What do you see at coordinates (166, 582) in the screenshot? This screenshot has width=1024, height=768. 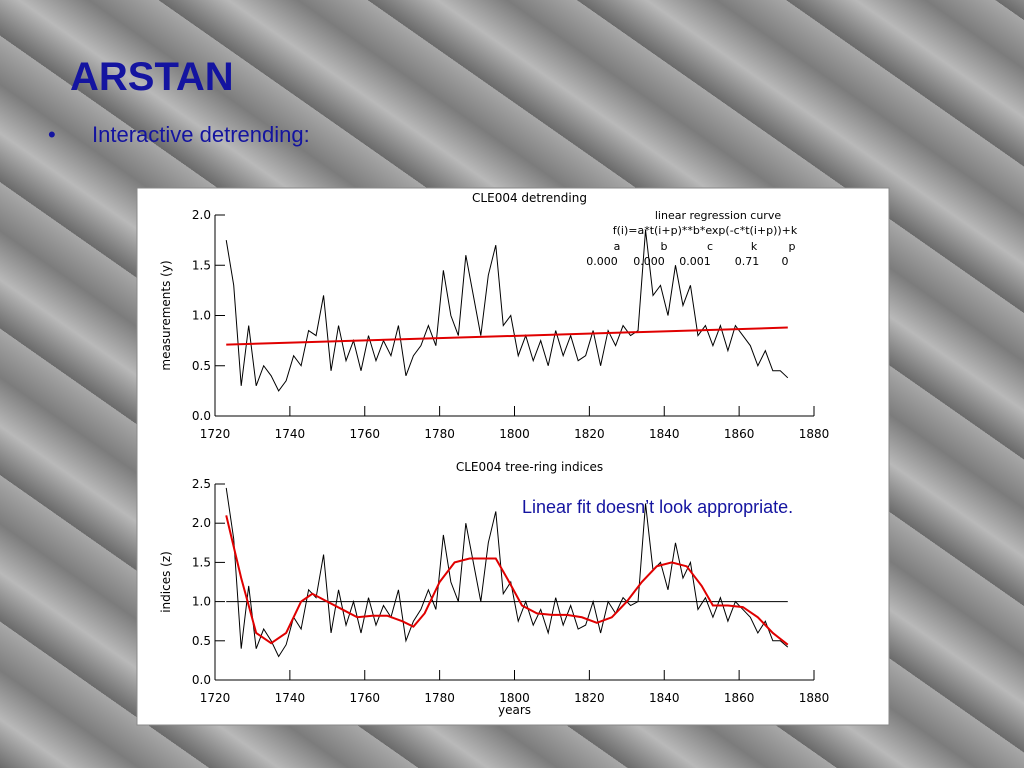 I see `y-axis-label: indices (z)` at bounding box center [166, 582].